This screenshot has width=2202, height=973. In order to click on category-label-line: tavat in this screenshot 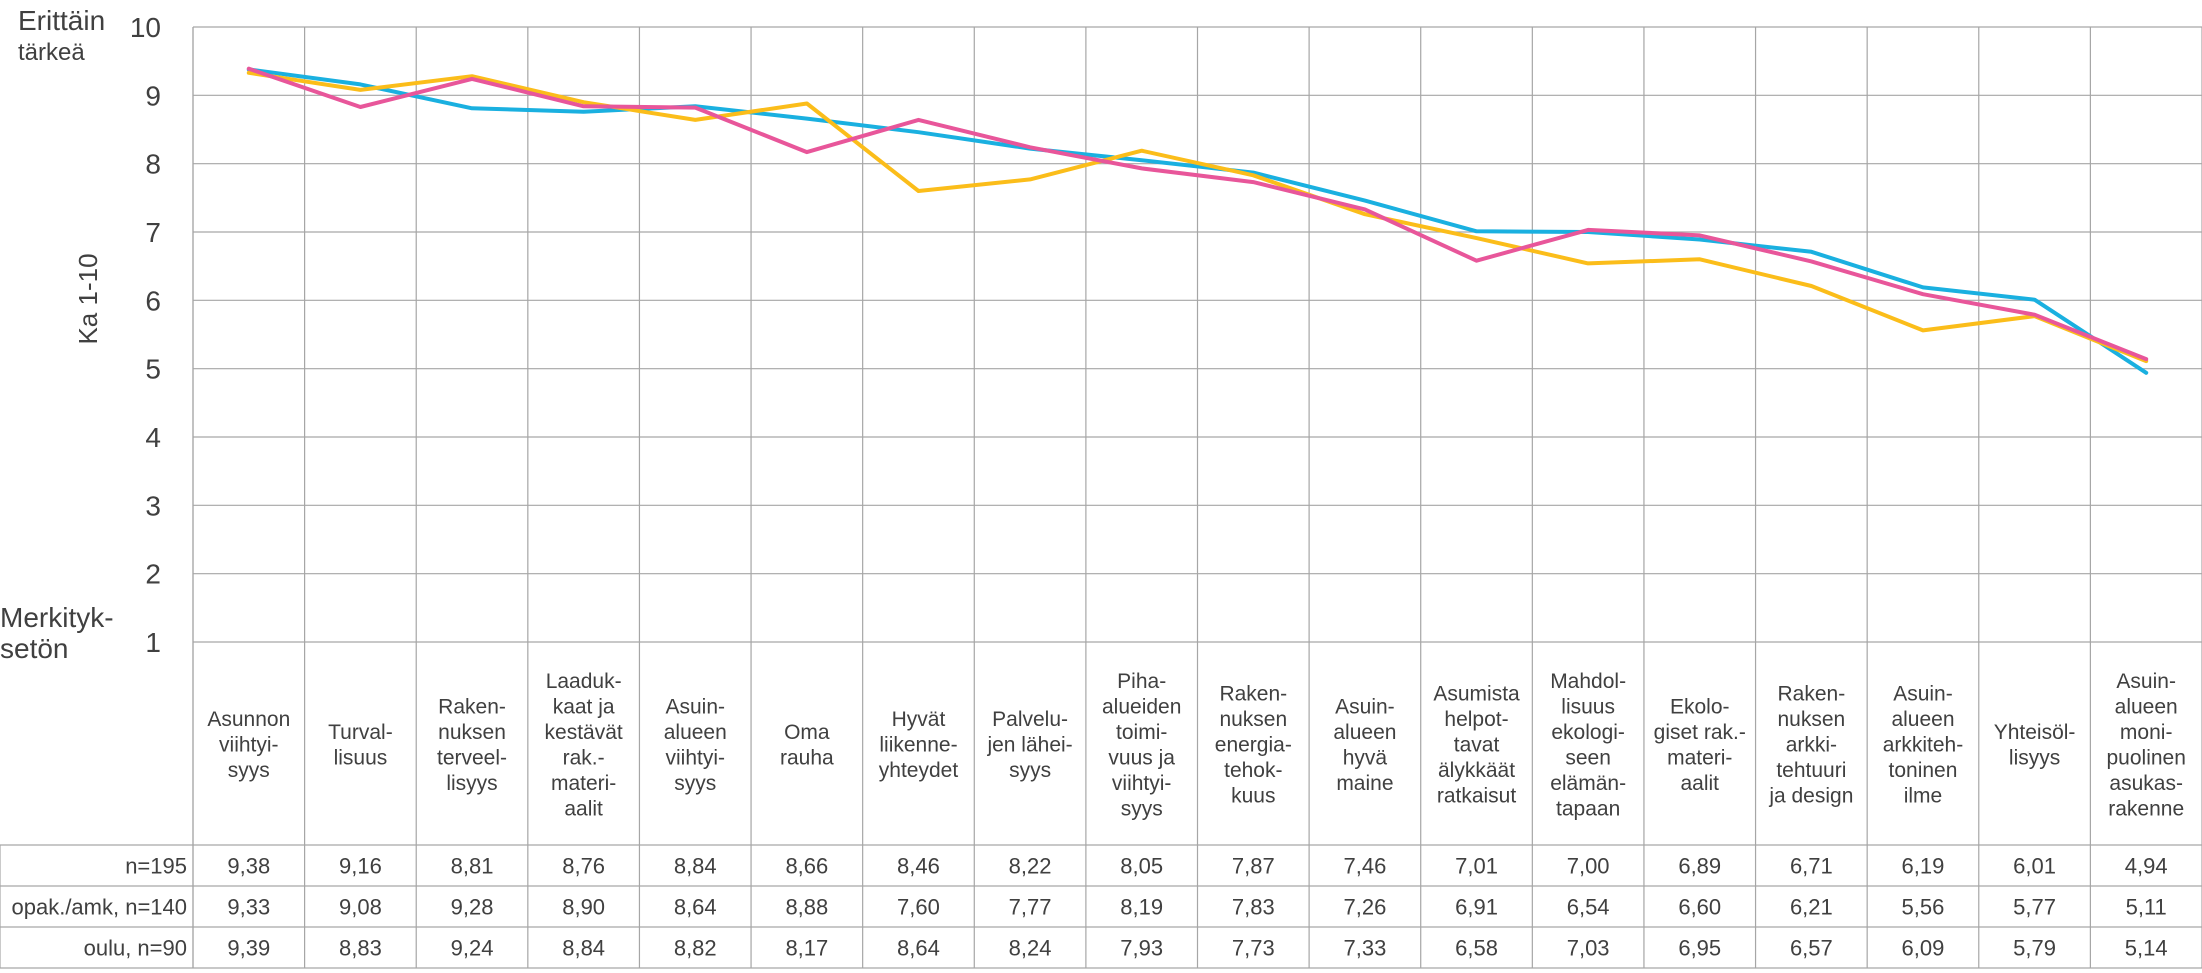, I will do `click(1477, 745)`.